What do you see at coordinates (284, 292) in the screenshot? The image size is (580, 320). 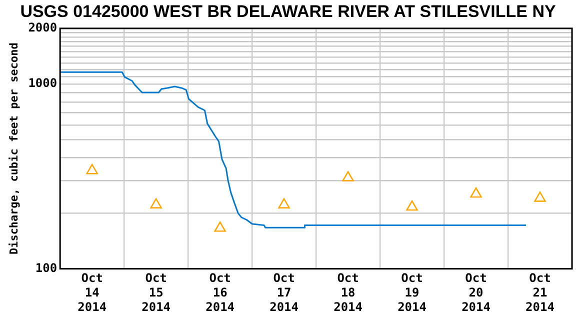 I see `x-tick-label: Oct 17 2014` at bounding box center [284, 292].